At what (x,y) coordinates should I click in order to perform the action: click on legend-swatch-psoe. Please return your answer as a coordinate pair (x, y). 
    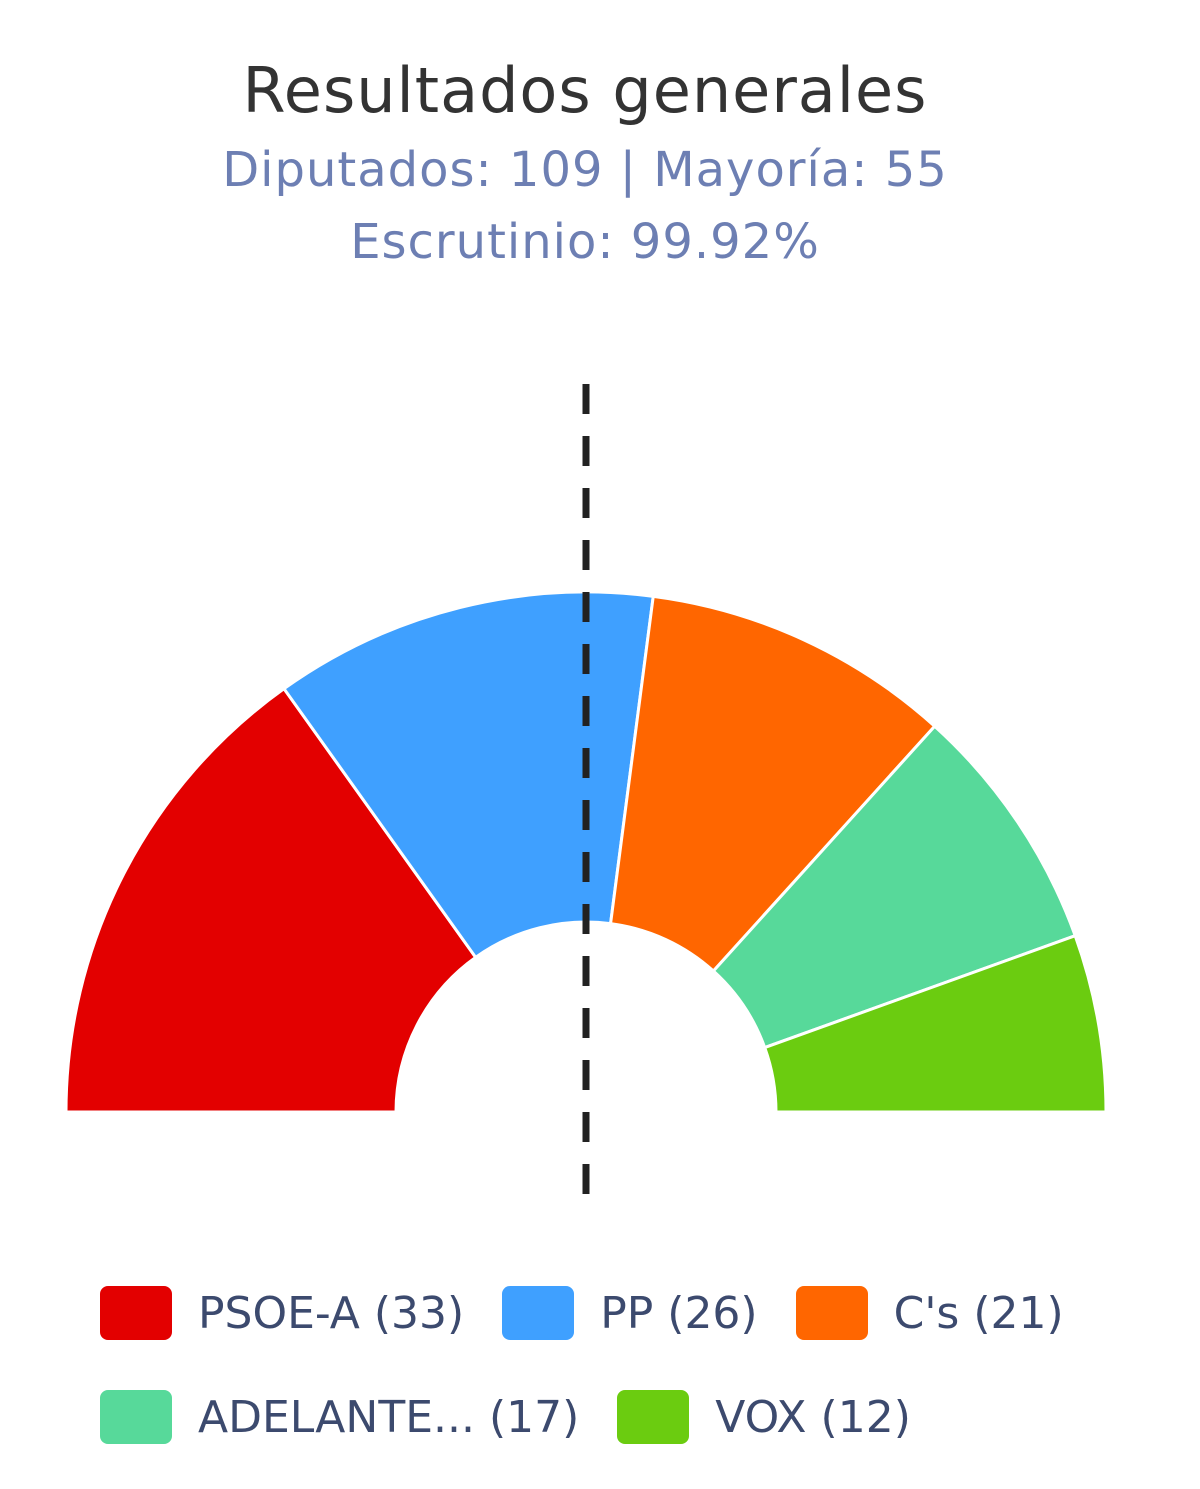
    Looking at the image, I should click on (136, 1313).